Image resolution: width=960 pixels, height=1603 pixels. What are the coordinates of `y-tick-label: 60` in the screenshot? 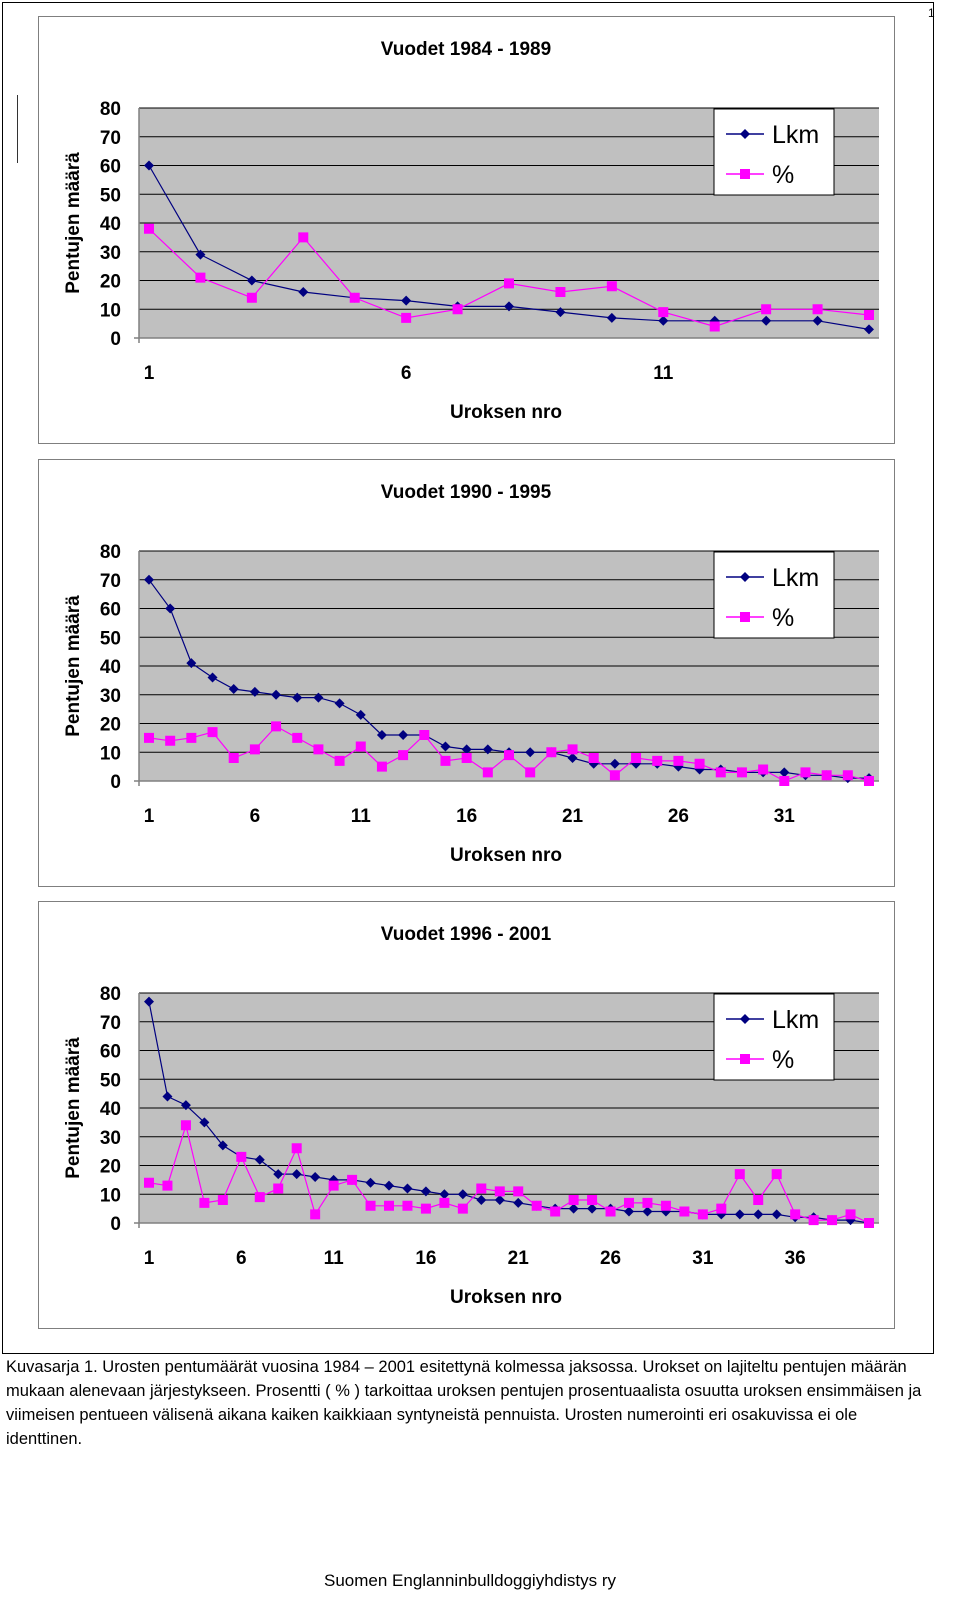 It's located at (110, 610).